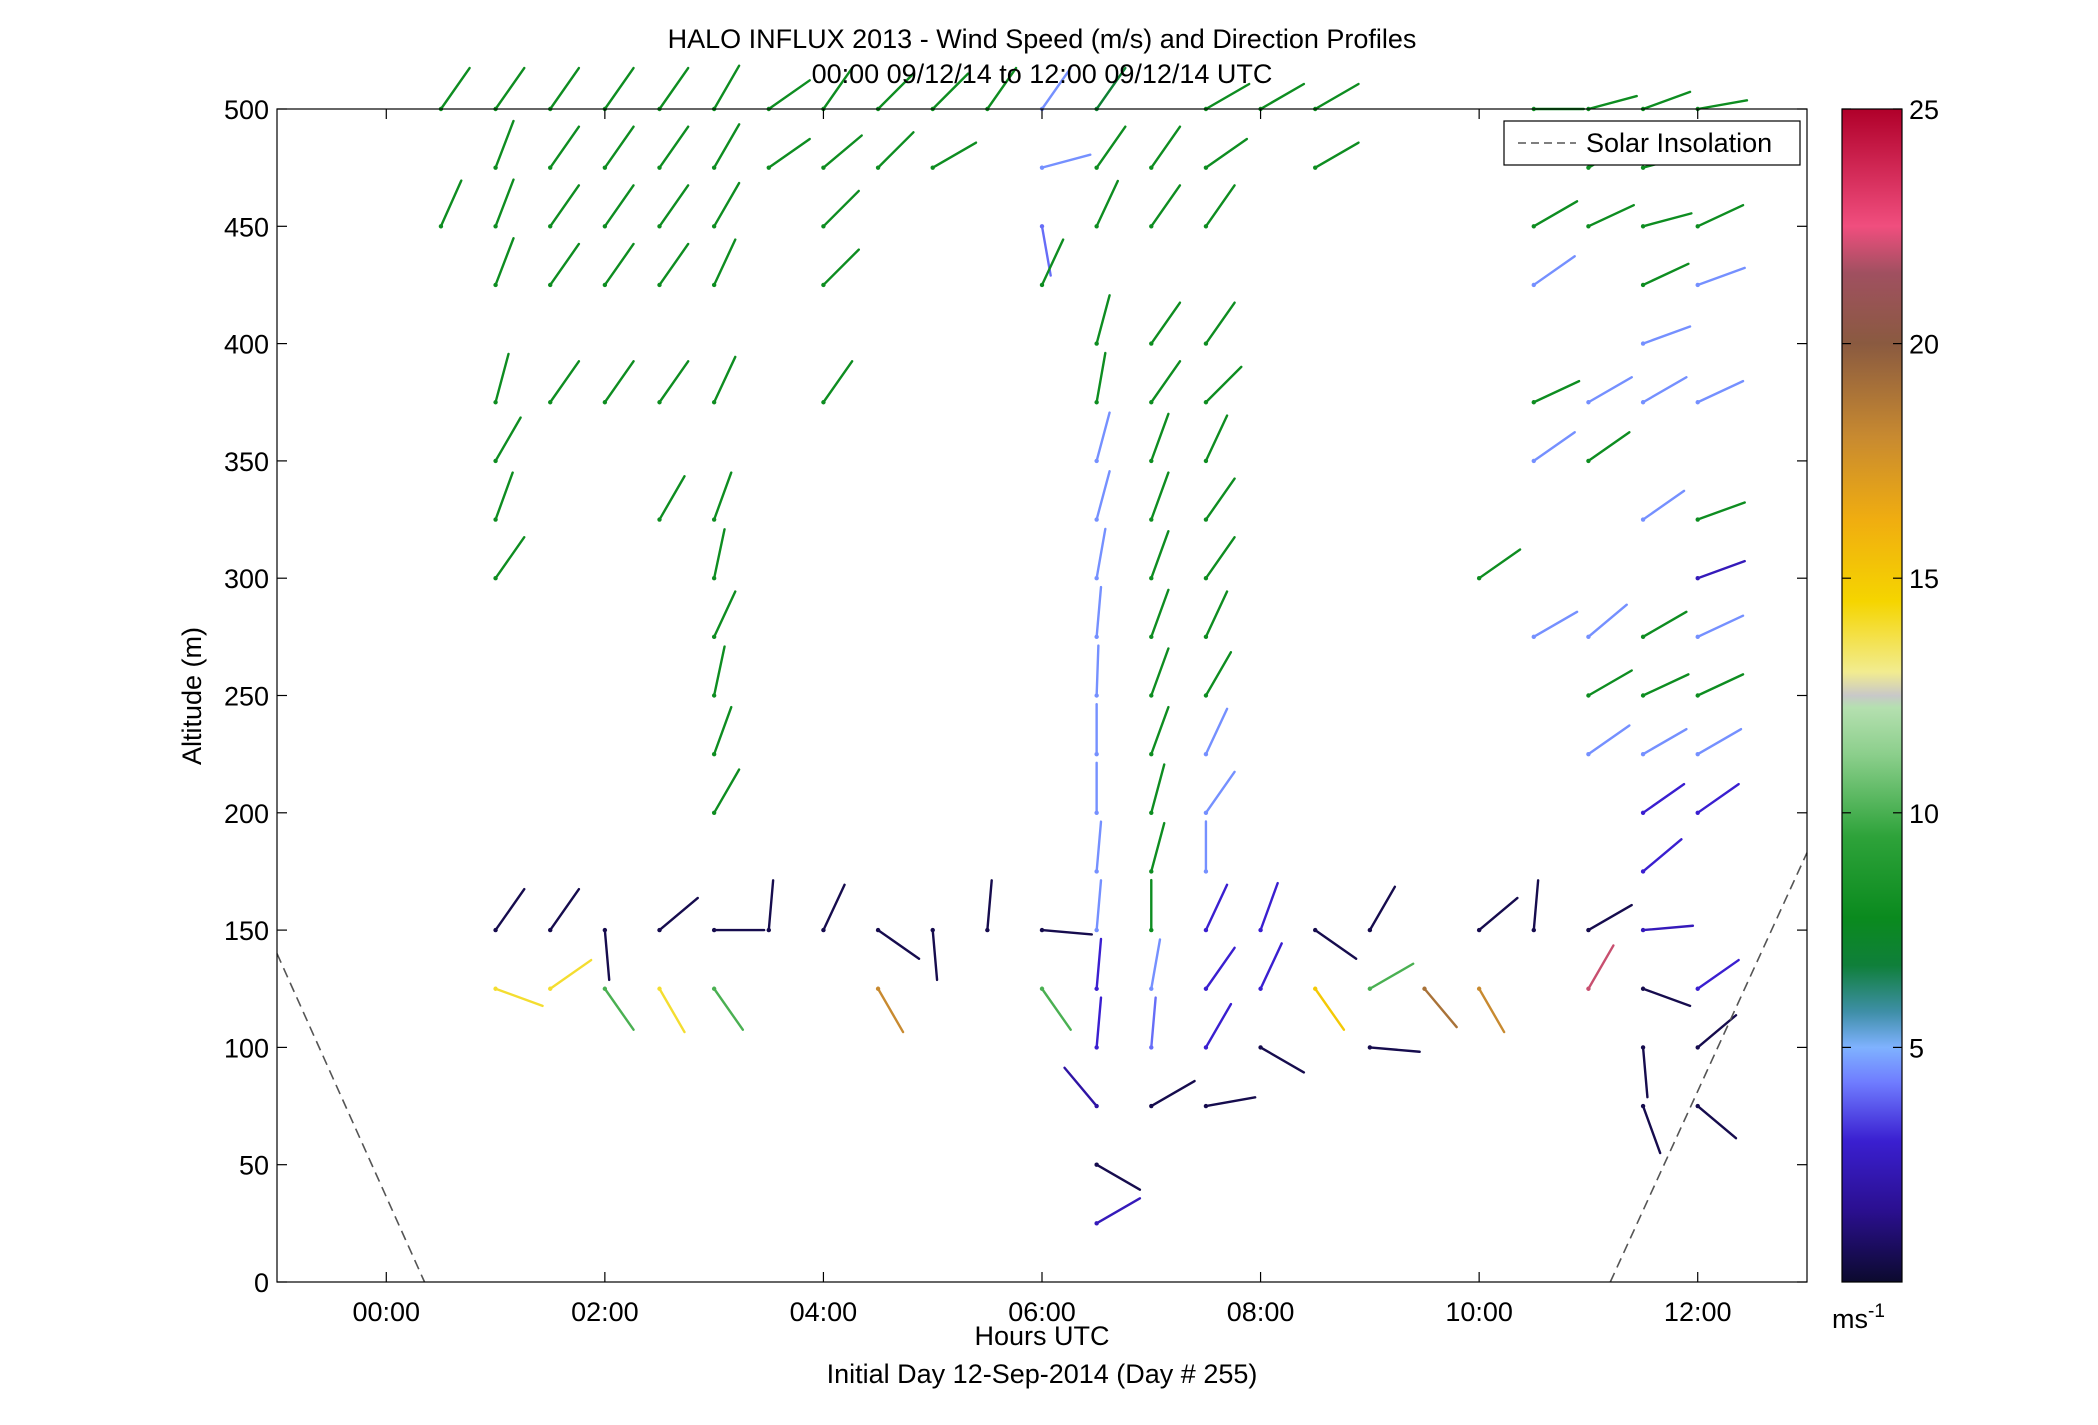 This screenshot has width=2098, height=1425. What do you see at coordinates (1698, 1312) in the screenshot?
I see `x-tick-label: 12:00` at bounding box center [1698, 1312].